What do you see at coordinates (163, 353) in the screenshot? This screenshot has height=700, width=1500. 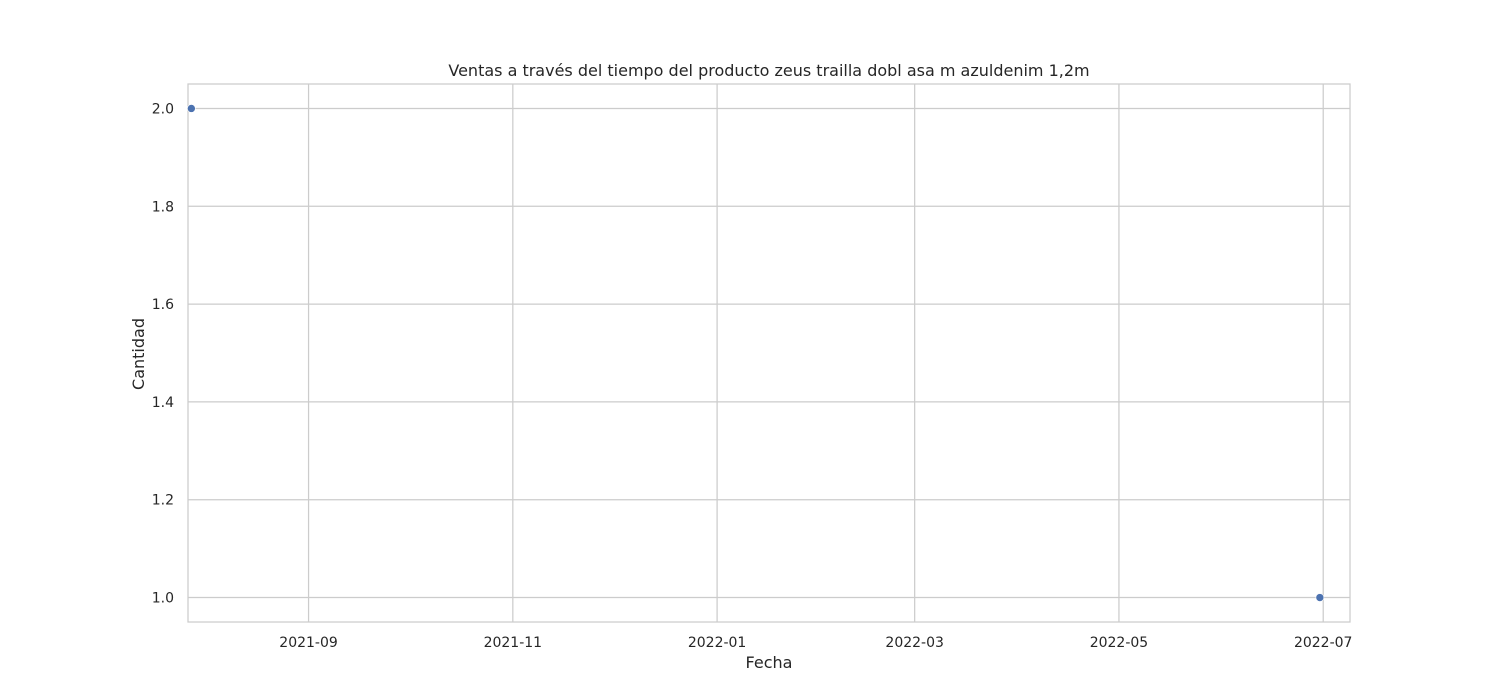 I see `y-tick-labels: 1.0 1.2 1.4 1.6 1.8 2.0` at bounding box center [163, 353].